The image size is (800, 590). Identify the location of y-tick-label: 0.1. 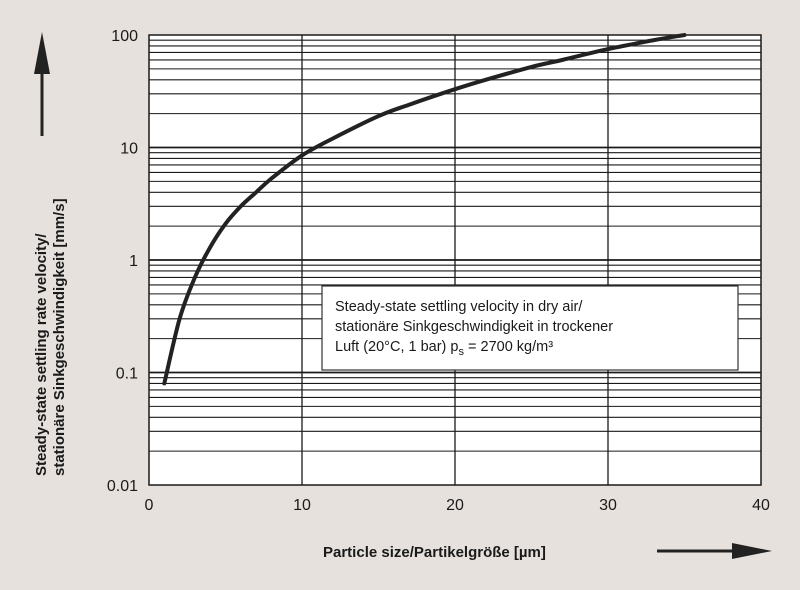
(127, 374).